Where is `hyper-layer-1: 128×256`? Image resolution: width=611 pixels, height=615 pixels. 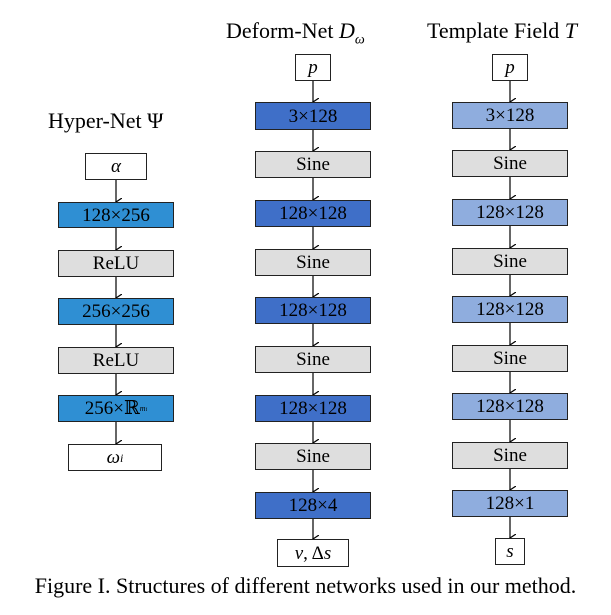 hyper-layer-1: 128×256 is located at coordinates (116, 215).